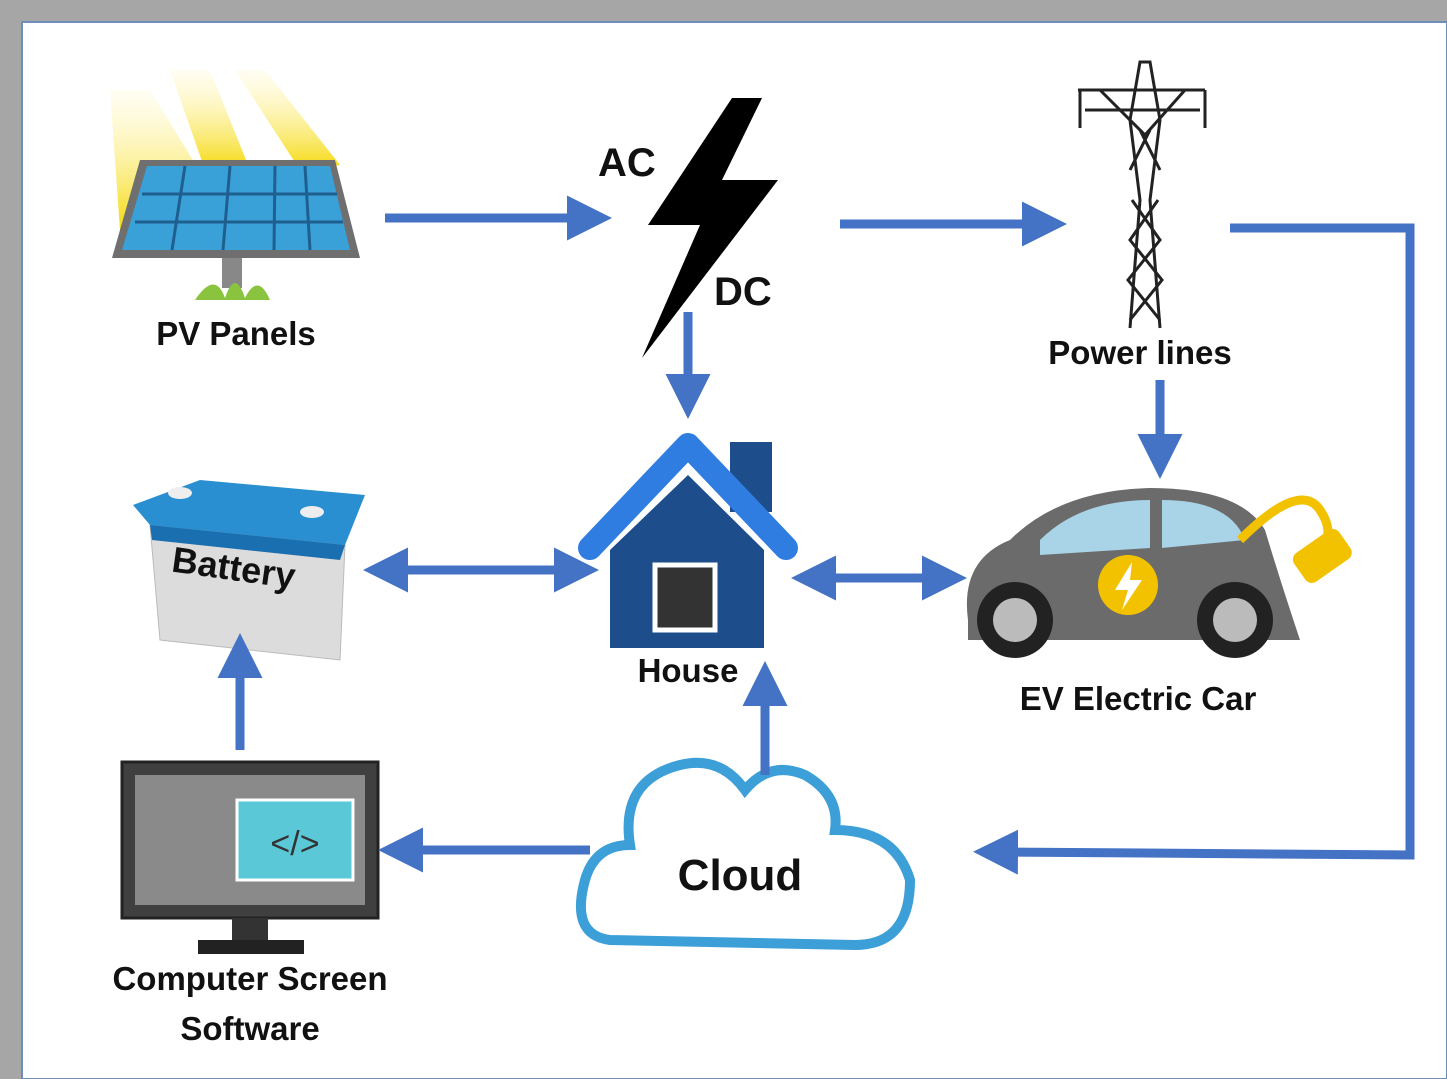  I want to click on tower-icon, so click(1142, 194).